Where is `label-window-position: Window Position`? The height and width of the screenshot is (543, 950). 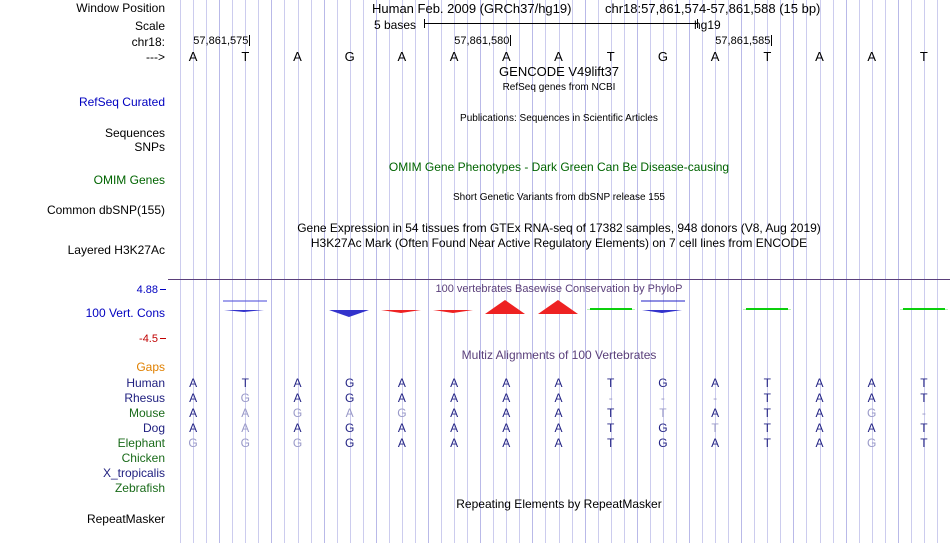 label-window-position: Window Position is located at coordinates (120, 8).